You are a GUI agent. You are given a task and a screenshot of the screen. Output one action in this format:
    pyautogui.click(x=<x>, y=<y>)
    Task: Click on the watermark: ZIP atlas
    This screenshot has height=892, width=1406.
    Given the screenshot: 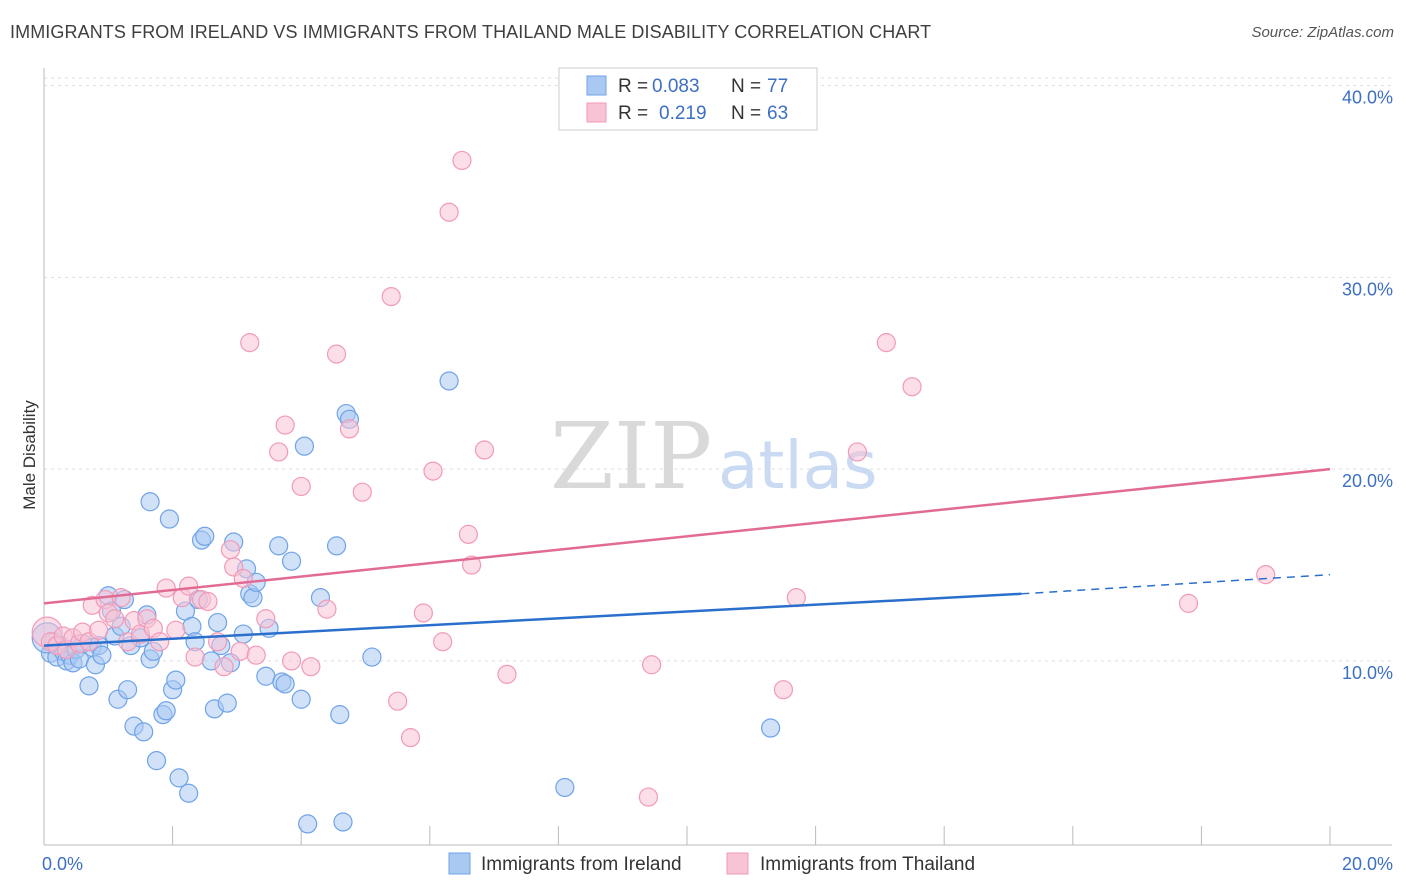 What is the action you would take?
    pyautogui.click(x=714, y=456)
    